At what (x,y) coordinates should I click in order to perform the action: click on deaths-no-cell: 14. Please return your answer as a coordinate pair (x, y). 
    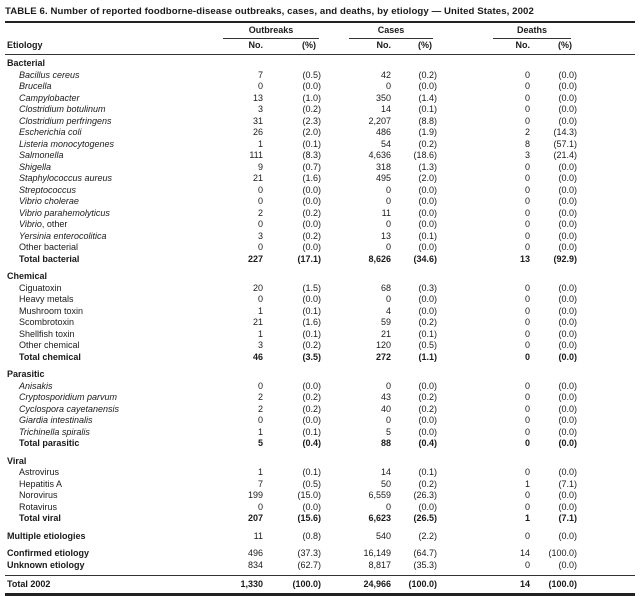
    Looking at the image, I should click on (524, 553).